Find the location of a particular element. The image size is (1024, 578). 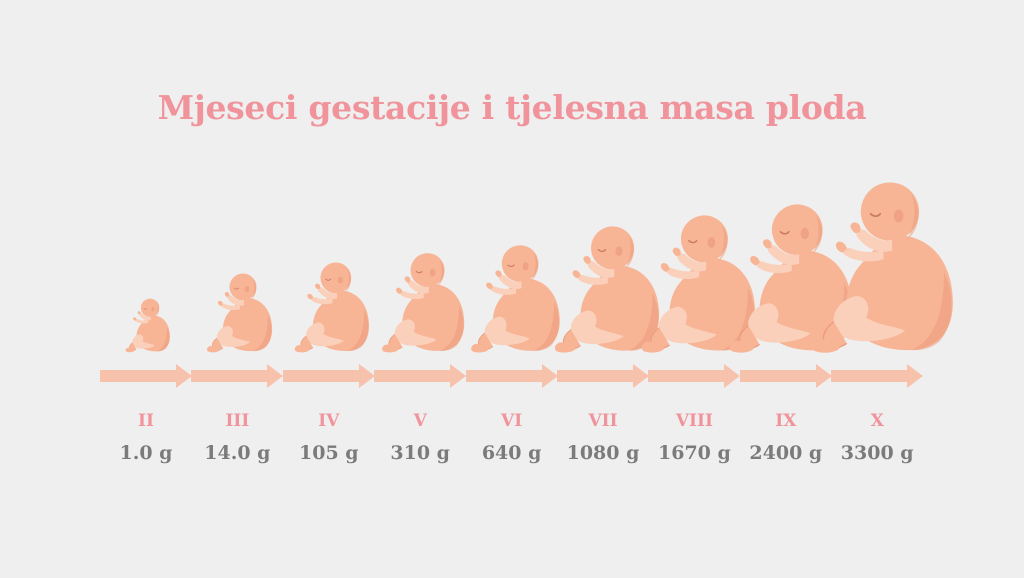

stage-column: V 310 g is located at coordinates (420, 289).